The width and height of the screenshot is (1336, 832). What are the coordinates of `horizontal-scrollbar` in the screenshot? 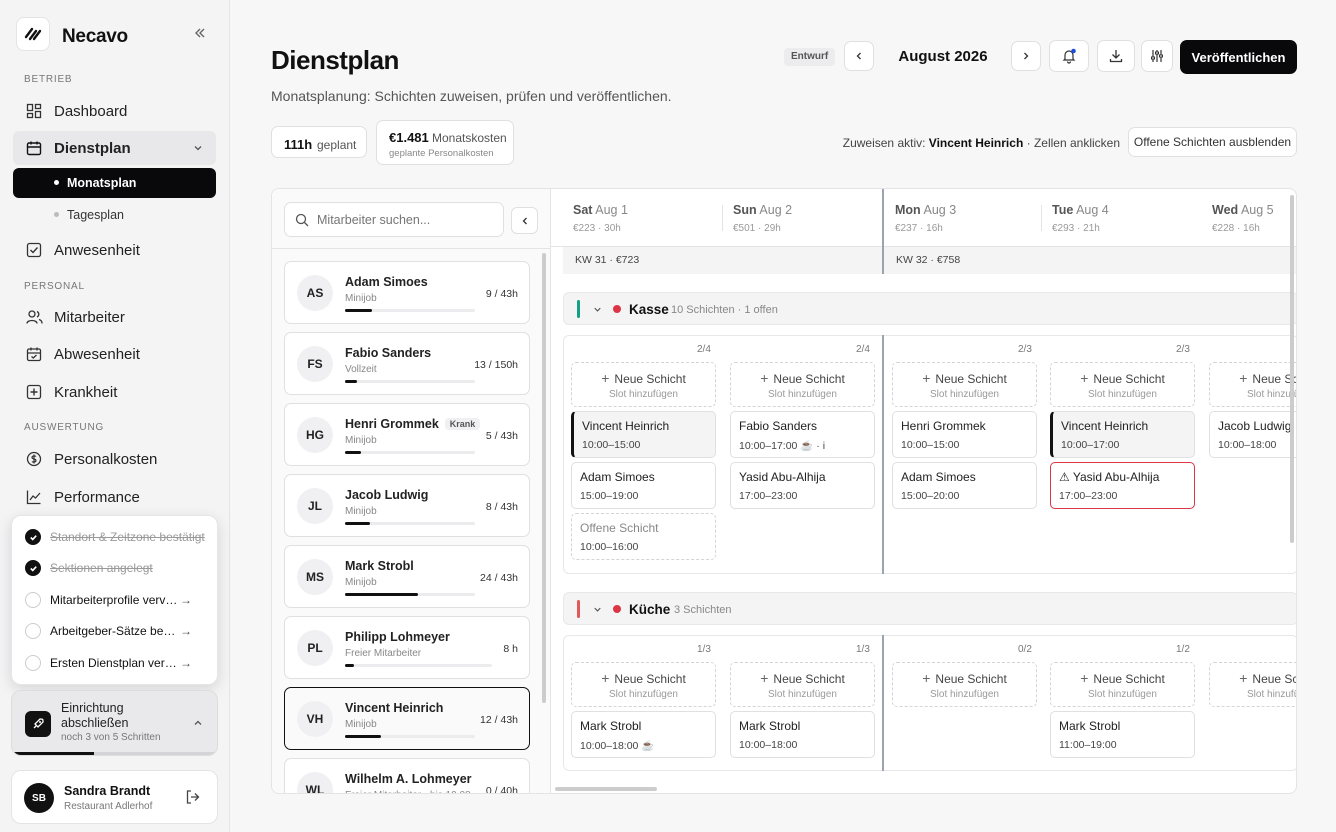 It's located at (606, 789).